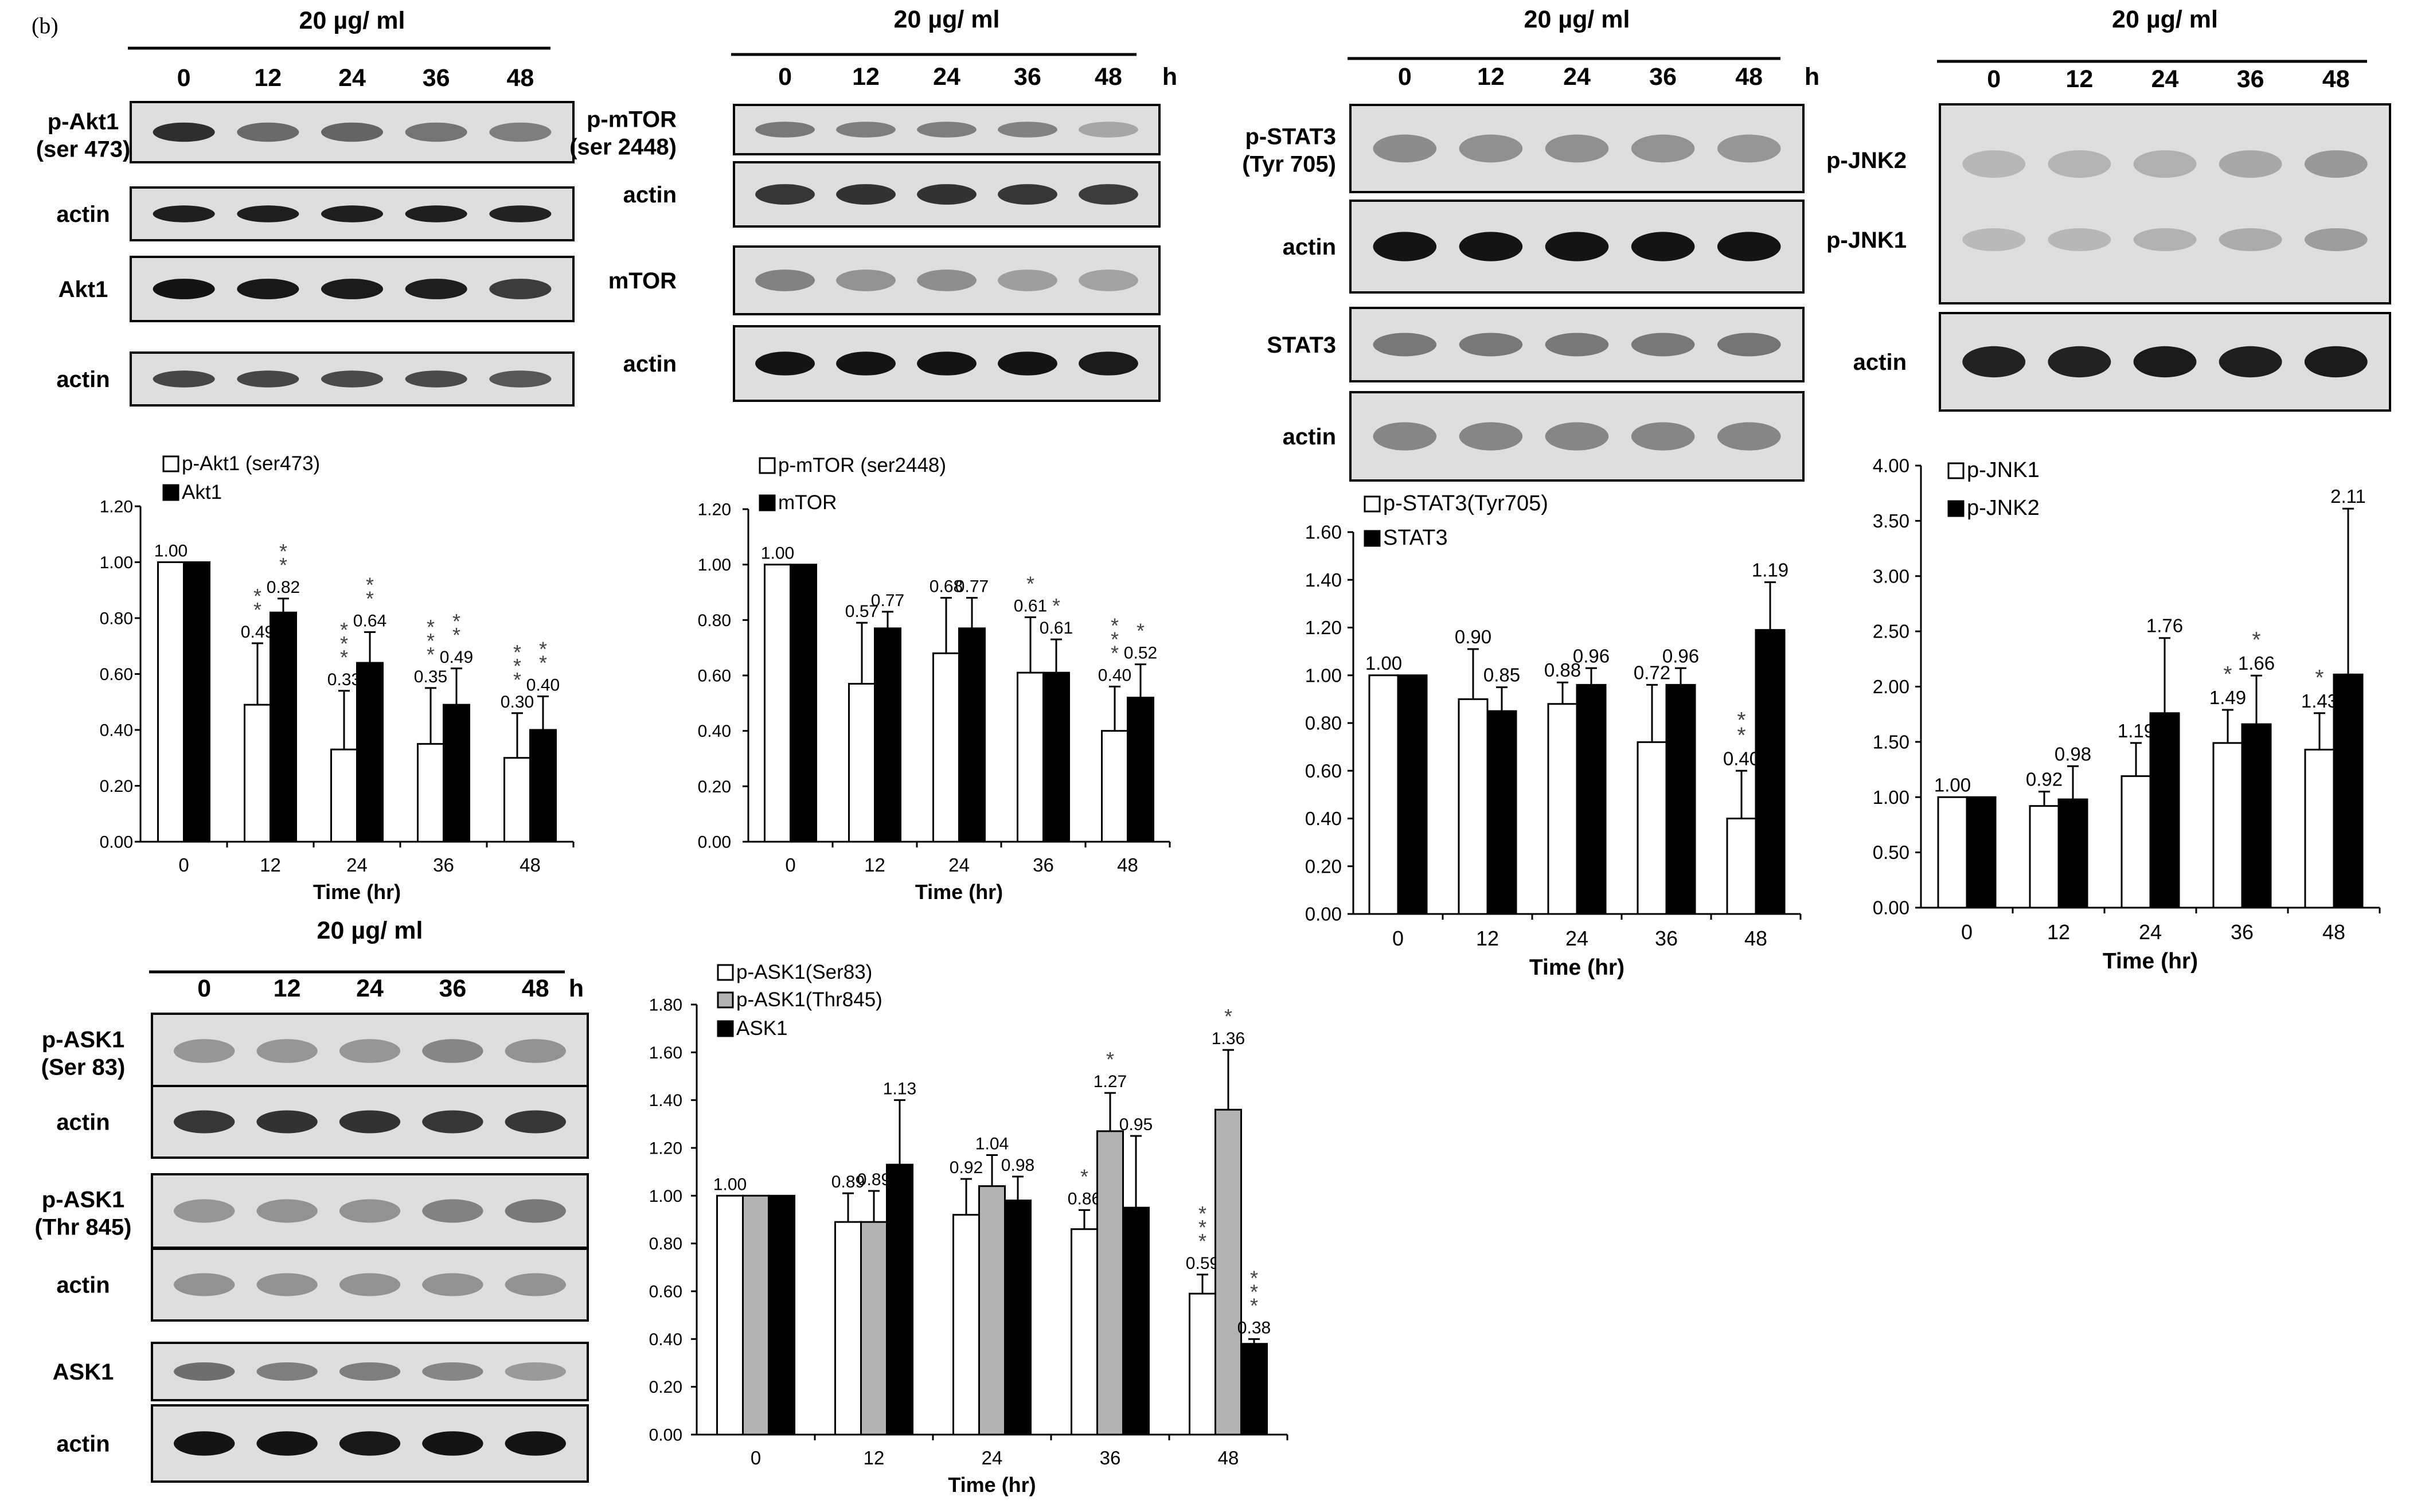 The height and width of the screenshot is (1512, 2429). Describe the element at coordinates (83, 1372) in the screenshot. I see `blot-row-label: ASK1` at that location.